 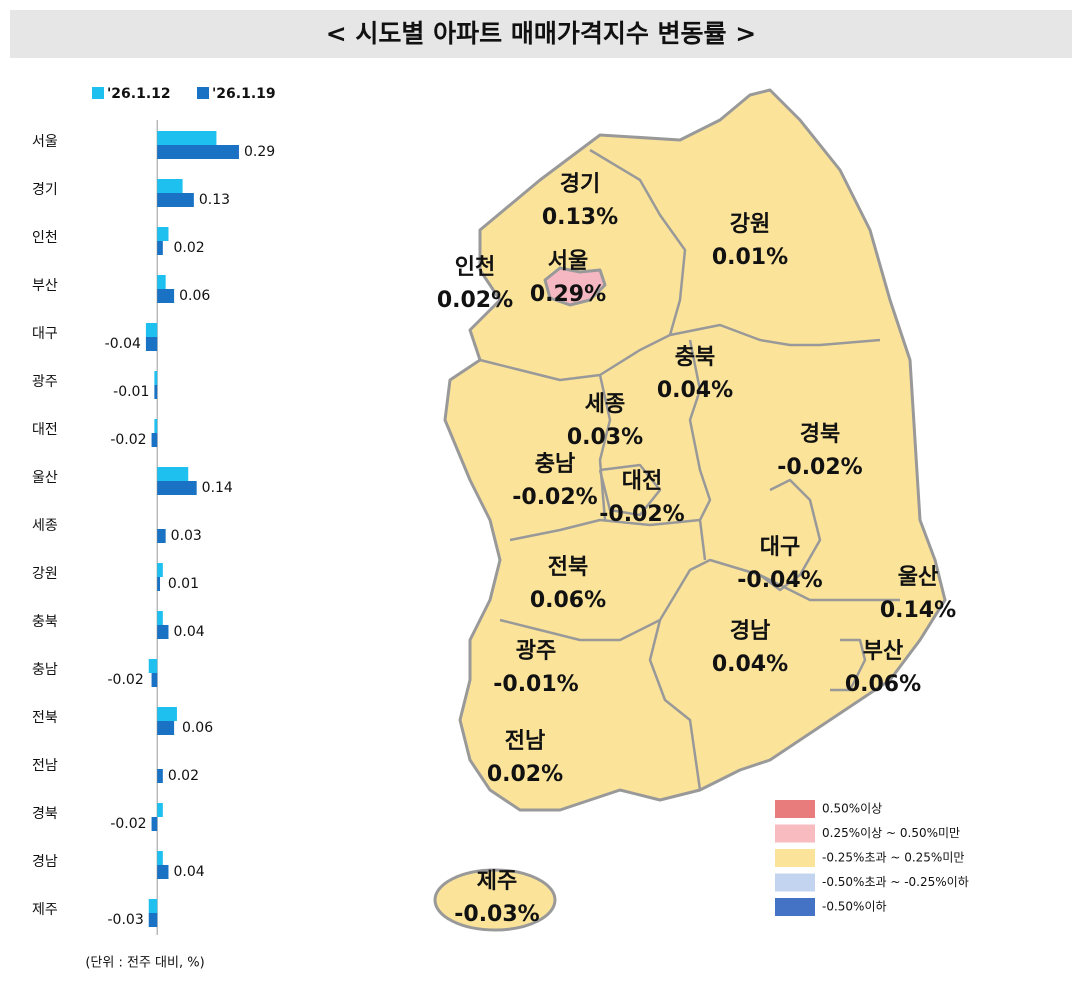 What do you see at coordinates (854, 907) in the screenshot?
I see `map-legend-label: -0.50%이하` at bounding box center [854, 907].